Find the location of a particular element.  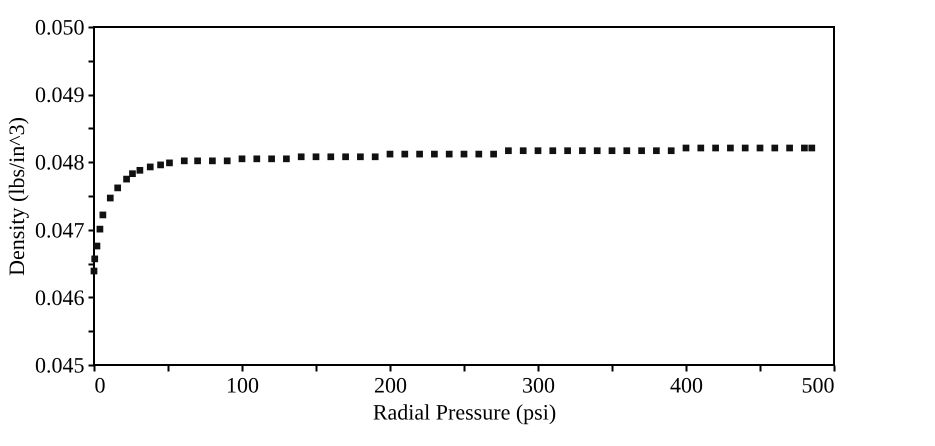

x-tick-label: 100 is located at coordinates (242, 385).